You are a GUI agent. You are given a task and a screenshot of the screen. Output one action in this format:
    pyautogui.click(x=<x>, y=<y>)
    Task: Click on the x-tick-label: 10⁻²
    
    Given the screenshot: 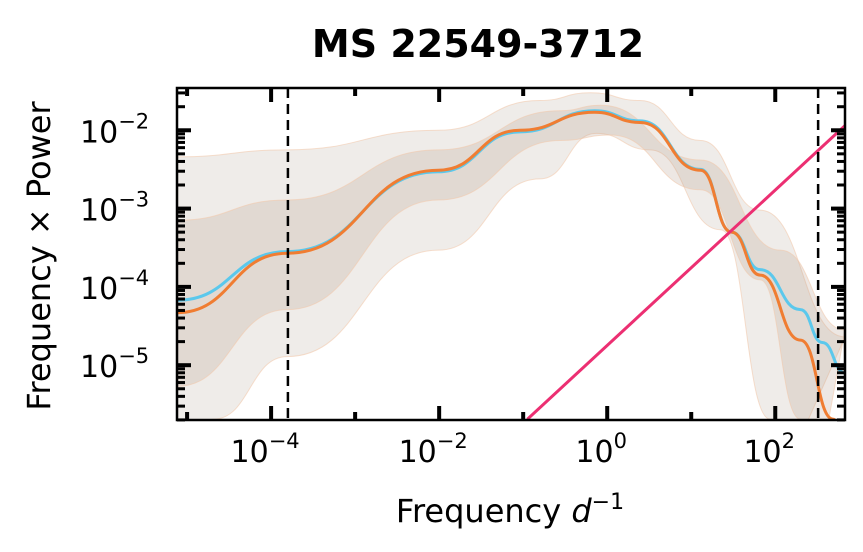 What is the action you would take?
    pyautogui.click(x=433, y=449)
    